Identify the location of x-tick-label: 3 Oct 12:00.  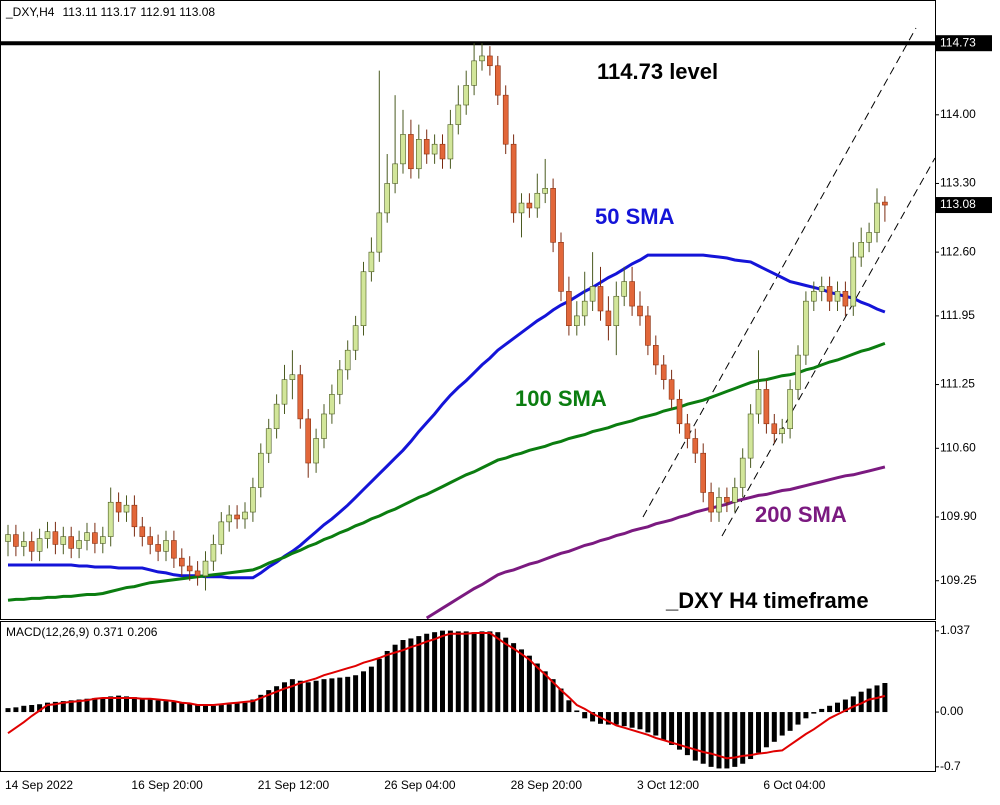
(668, 785).